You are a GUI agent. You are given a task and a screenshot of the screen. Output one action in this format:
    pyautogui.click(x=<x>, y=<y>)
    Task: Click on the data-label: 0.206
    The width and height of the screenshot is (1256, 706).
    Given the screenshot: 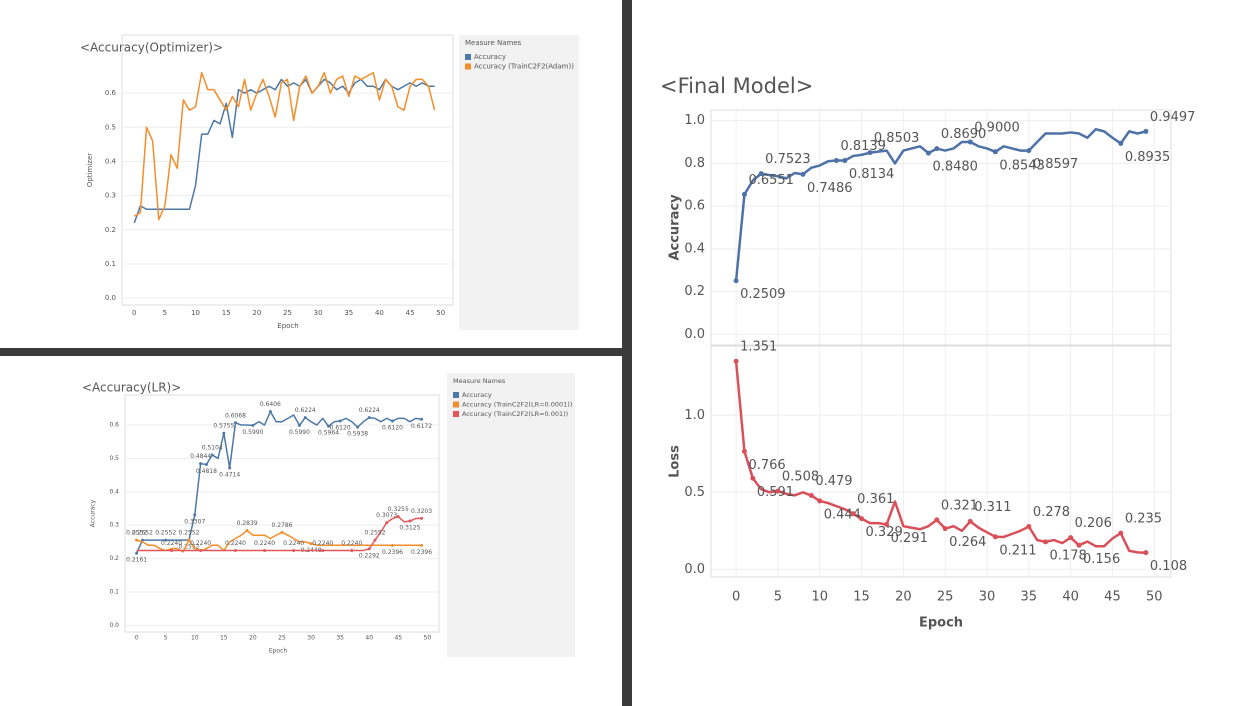 What is the action you would take?
    pyautogui.click(x=1093, y=523)
    